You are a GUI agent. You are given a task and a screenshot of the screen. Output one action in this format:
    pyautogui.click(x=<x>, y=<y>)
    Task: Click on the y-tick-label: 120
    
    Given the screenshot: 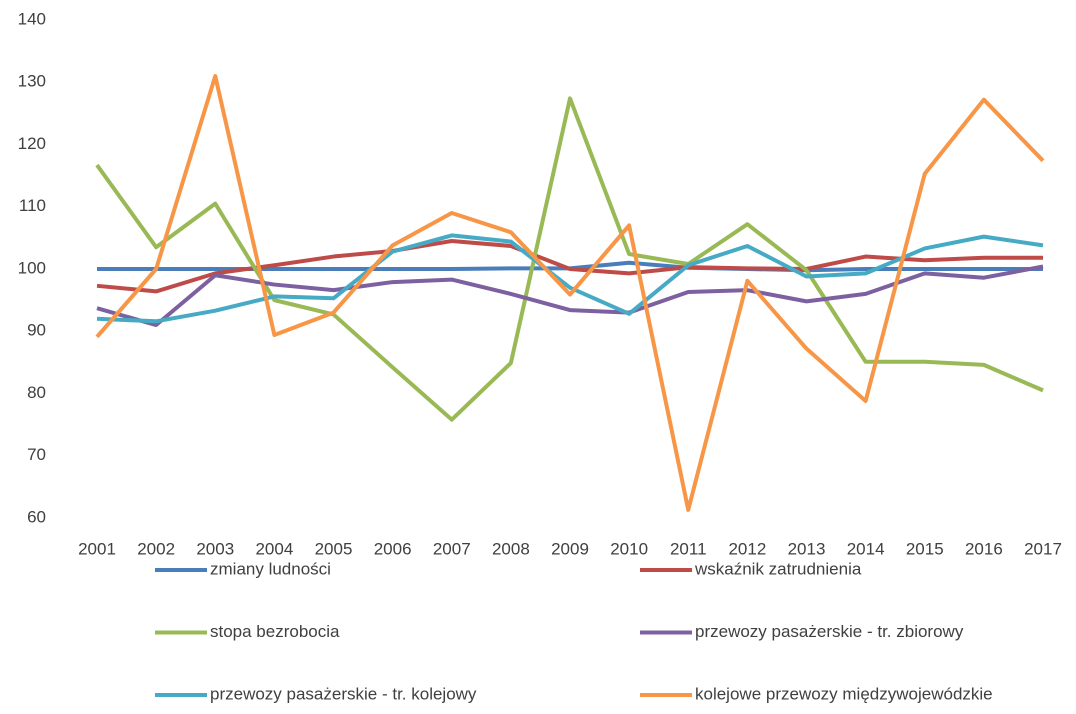 What is the action you would take?
    pyautogui.click(x=32, y=143)
    